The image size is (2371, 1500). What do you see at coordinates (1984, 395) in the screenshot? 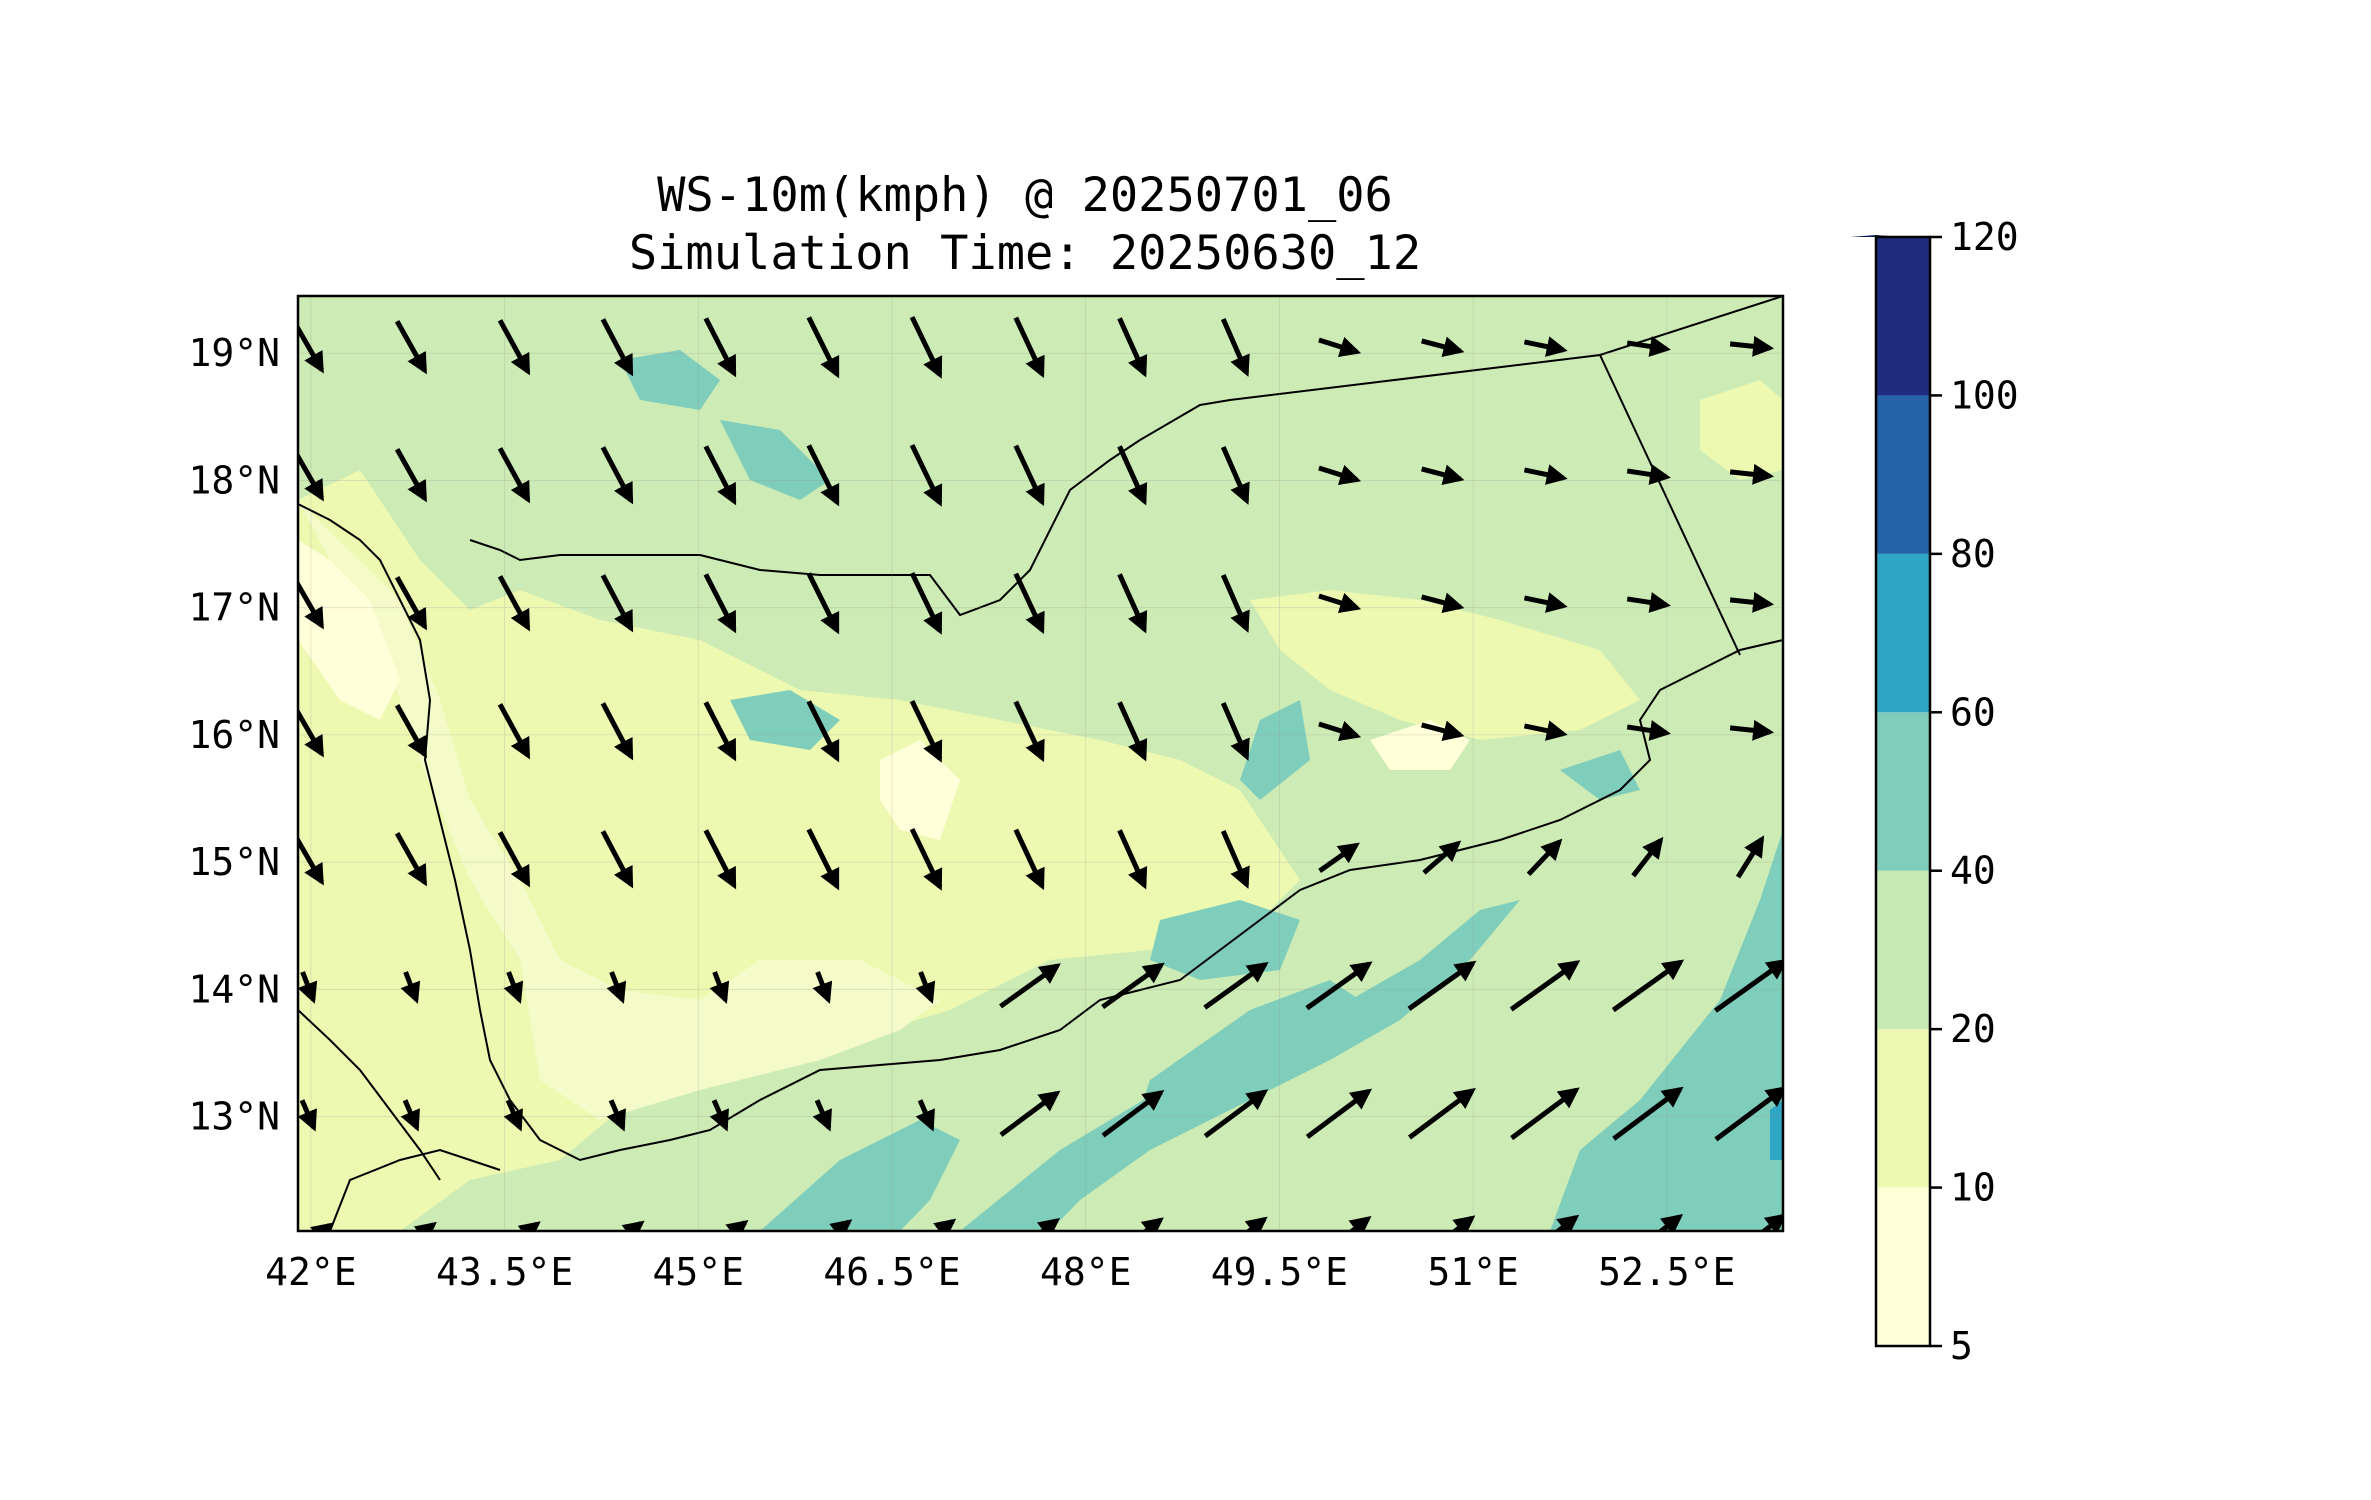
I see `colorbar-label: 100` at bounding box center [1984, 395].